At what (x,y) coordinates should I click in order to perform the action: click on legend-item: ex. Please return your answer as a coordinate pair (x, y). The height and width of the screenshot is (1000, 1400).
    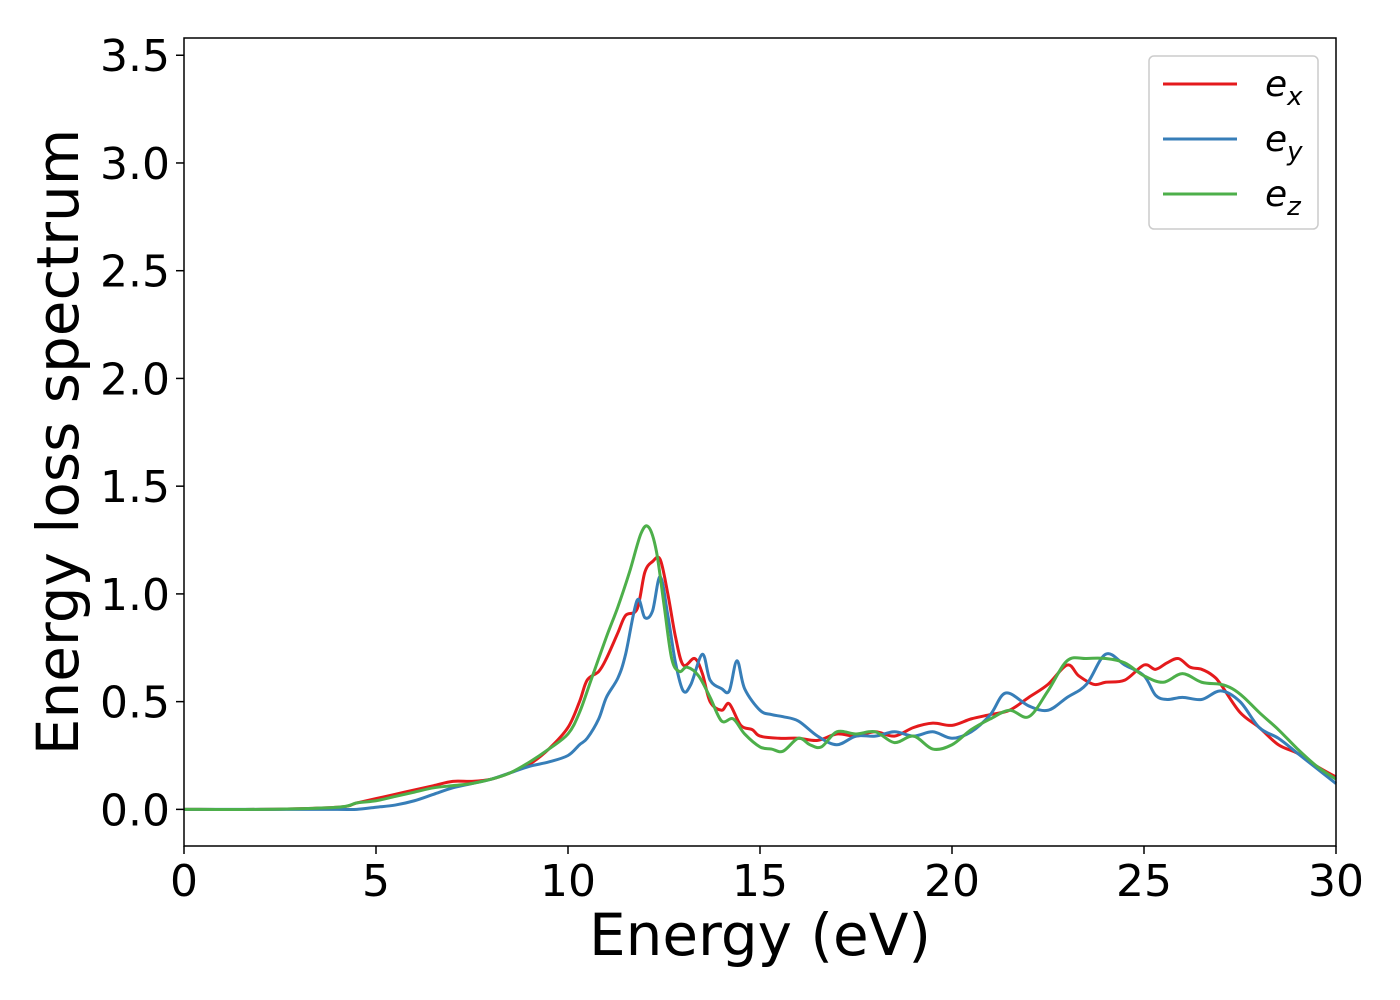
    Looking at the image, I should click on (1233, 88).